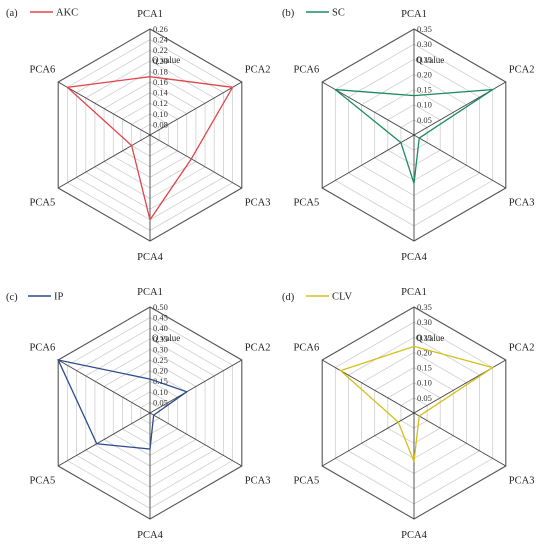 Image resolution: width=550 pixels, height=552 pixels. What do you see at coordinates (338, 13) in the screenshot?
I see `legend-label: SC` at bounding box center [338, 13].